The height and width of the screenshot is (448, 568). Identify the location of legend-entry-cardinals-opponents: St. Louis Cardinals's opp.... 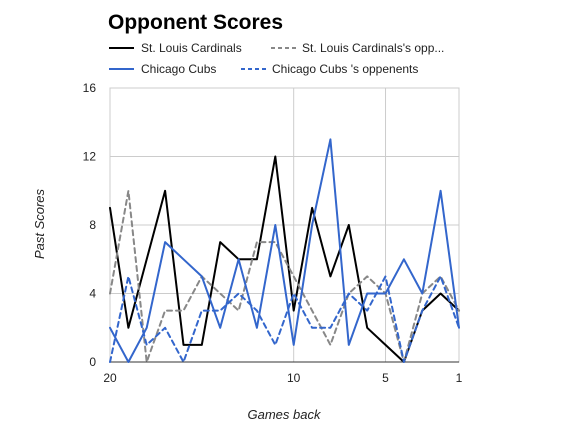
(357, 48).